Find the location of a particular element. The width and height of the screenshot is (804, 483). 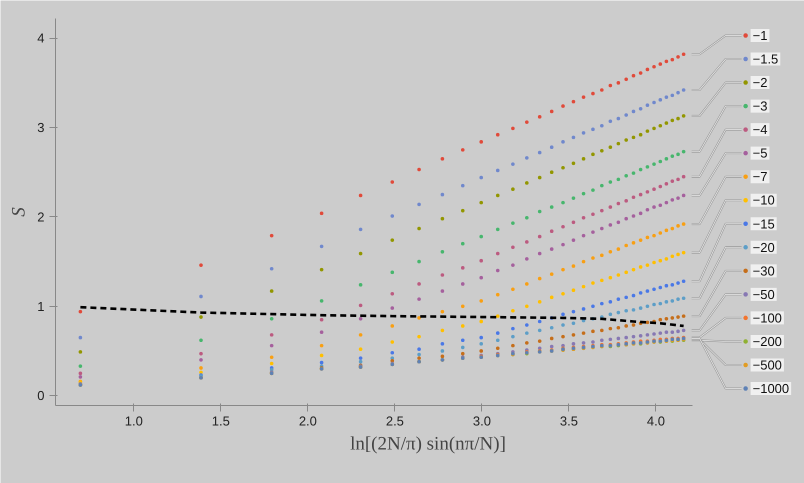

legend-label: −200 is located at coordinates (767, 341).